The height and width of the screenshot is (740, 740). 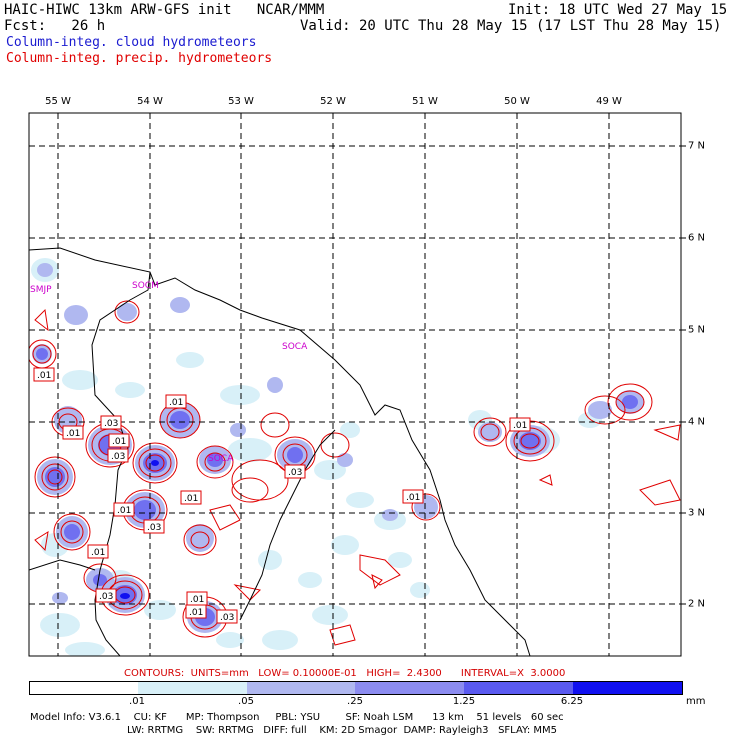 I want to click on colorbar-label: .05, so click(x=246, y=701).